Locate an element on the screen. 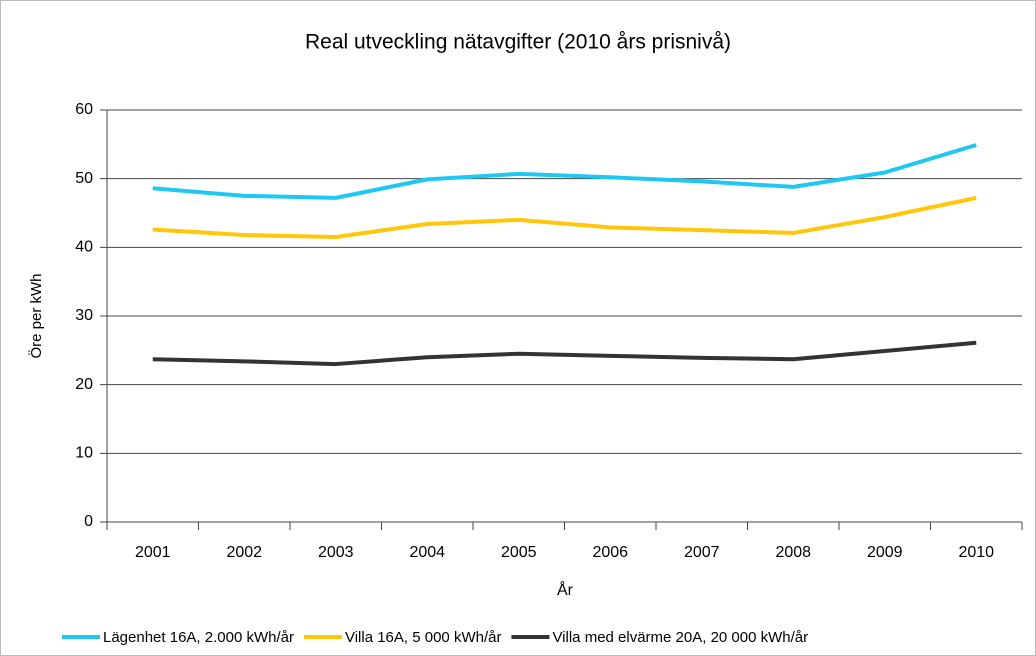  legend-label: Villa 16A, 5 000 kWh/år is located at coordinates (423, 637).